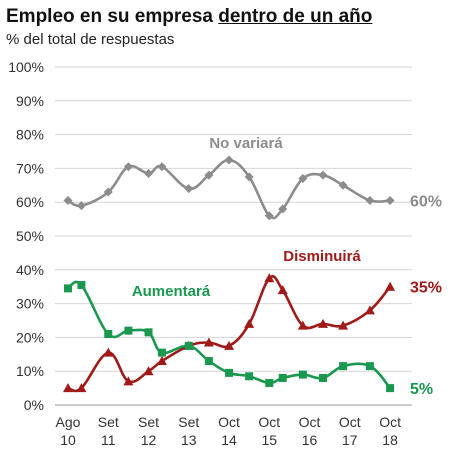 This screenshot has height=457, width=454. I want to click on x-tick-year: 18, so click(390, 440).